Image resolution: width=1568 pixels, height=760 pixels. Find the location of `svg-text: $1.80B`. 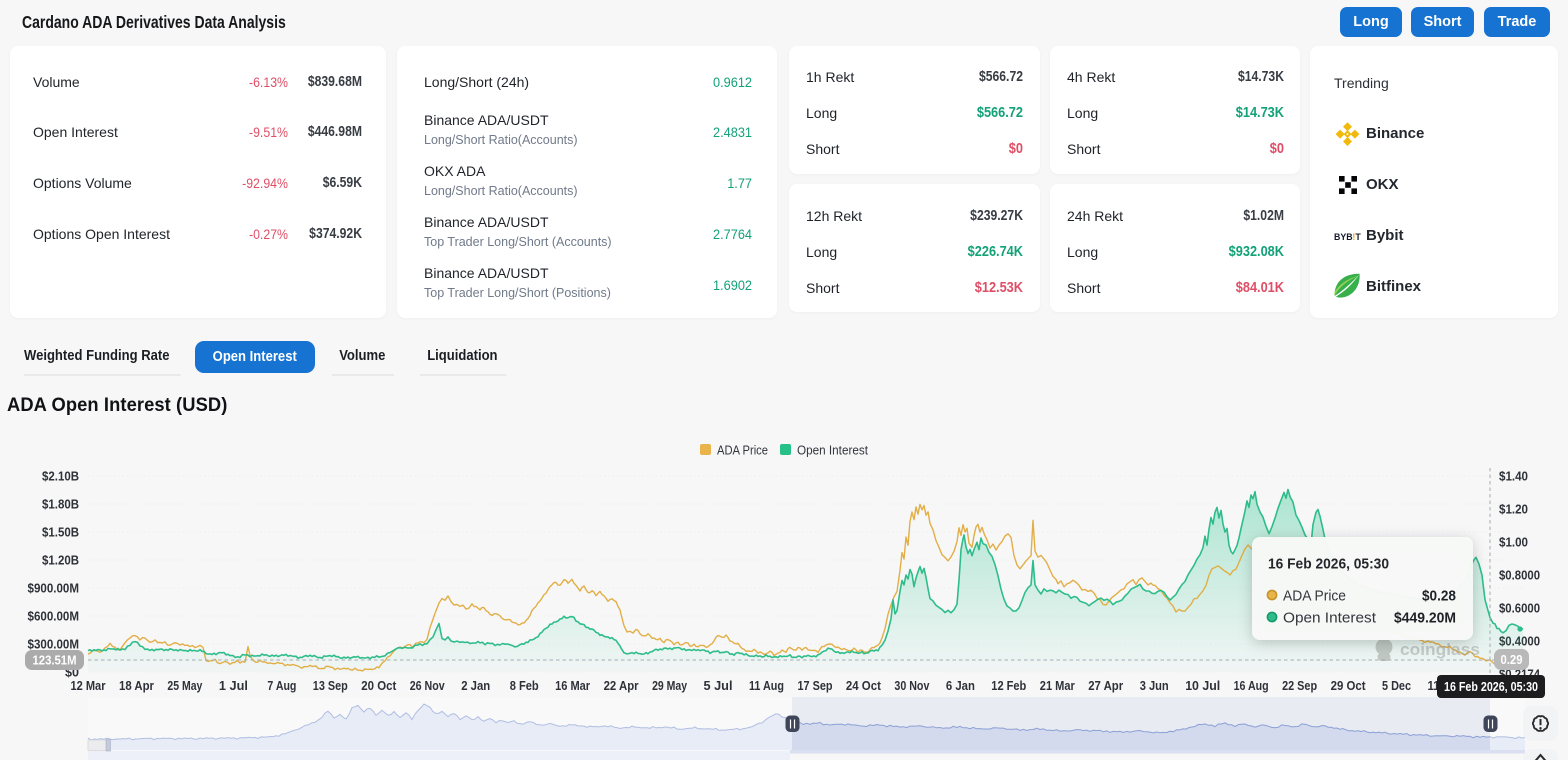

svg-text: $1.80B is located at coordinates (60, 505).